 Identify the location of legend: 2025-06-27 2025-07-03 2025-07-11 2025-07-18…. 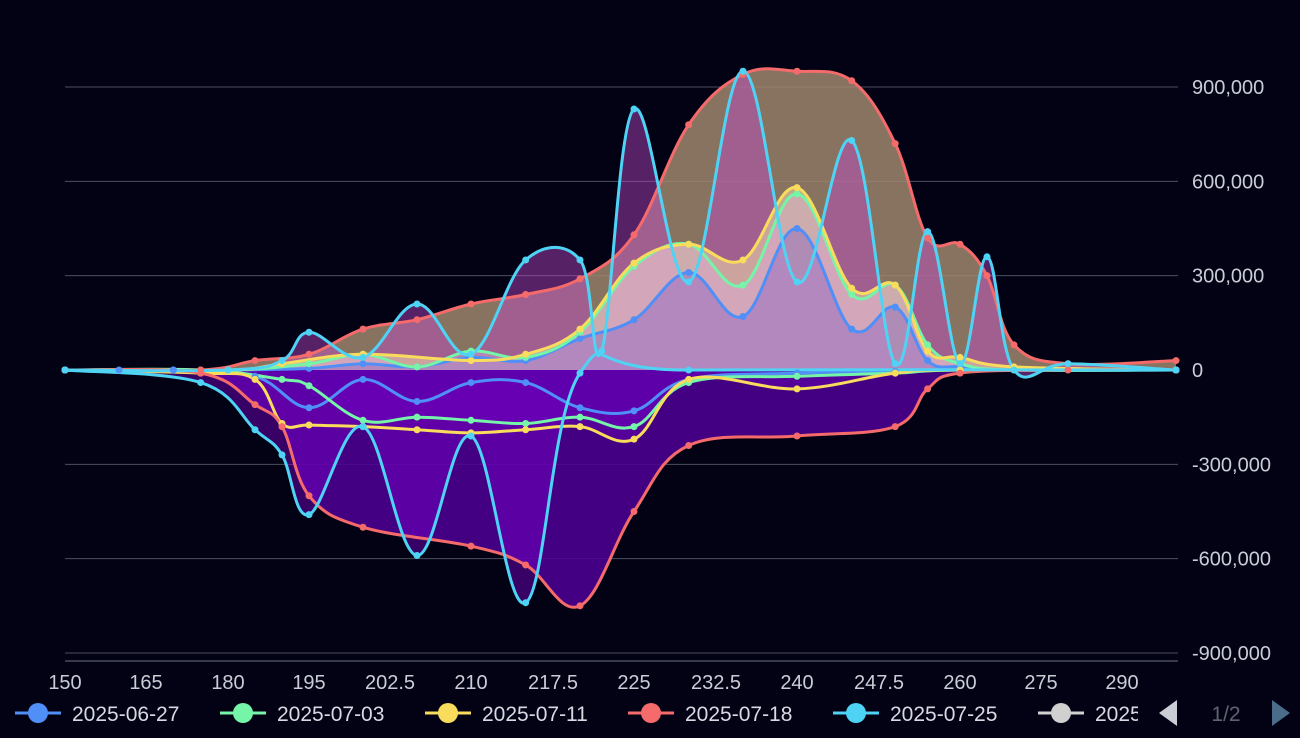
(652, 713).